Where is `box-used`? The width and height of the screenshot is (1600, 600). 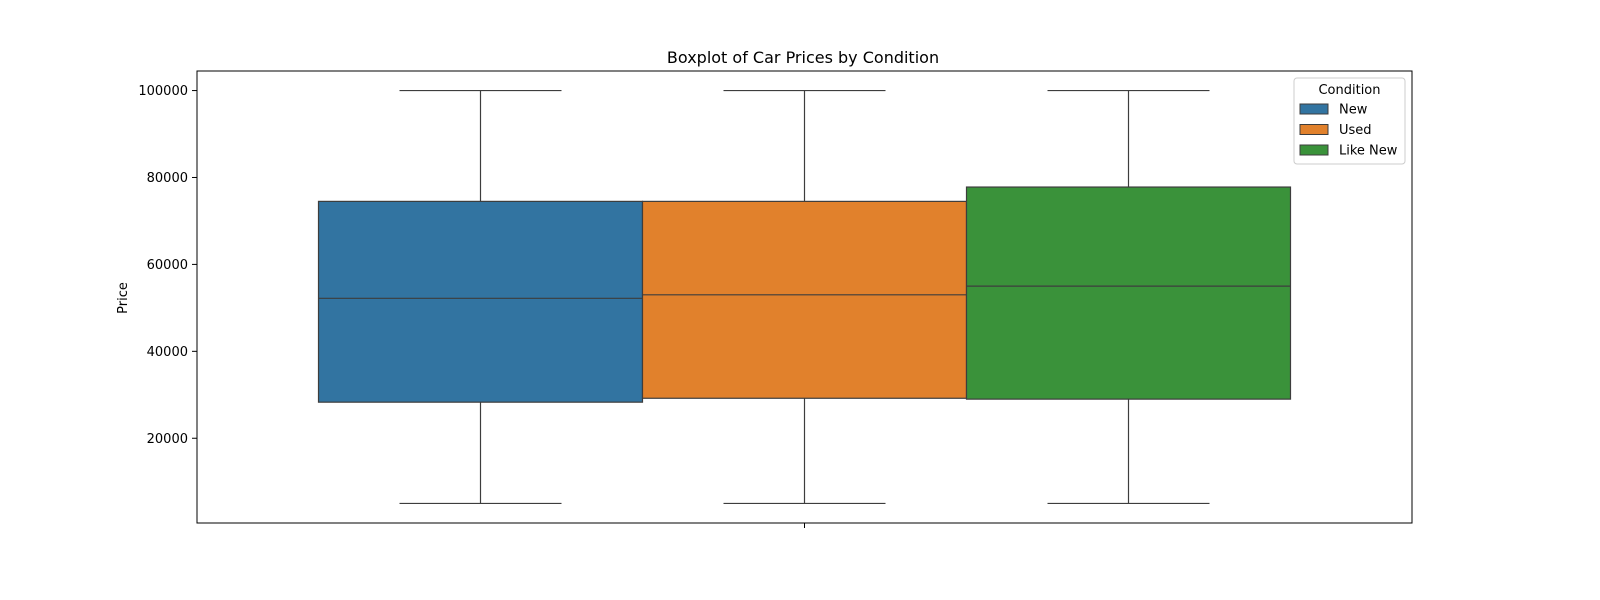 box-used is located at coordinates (804, 297).